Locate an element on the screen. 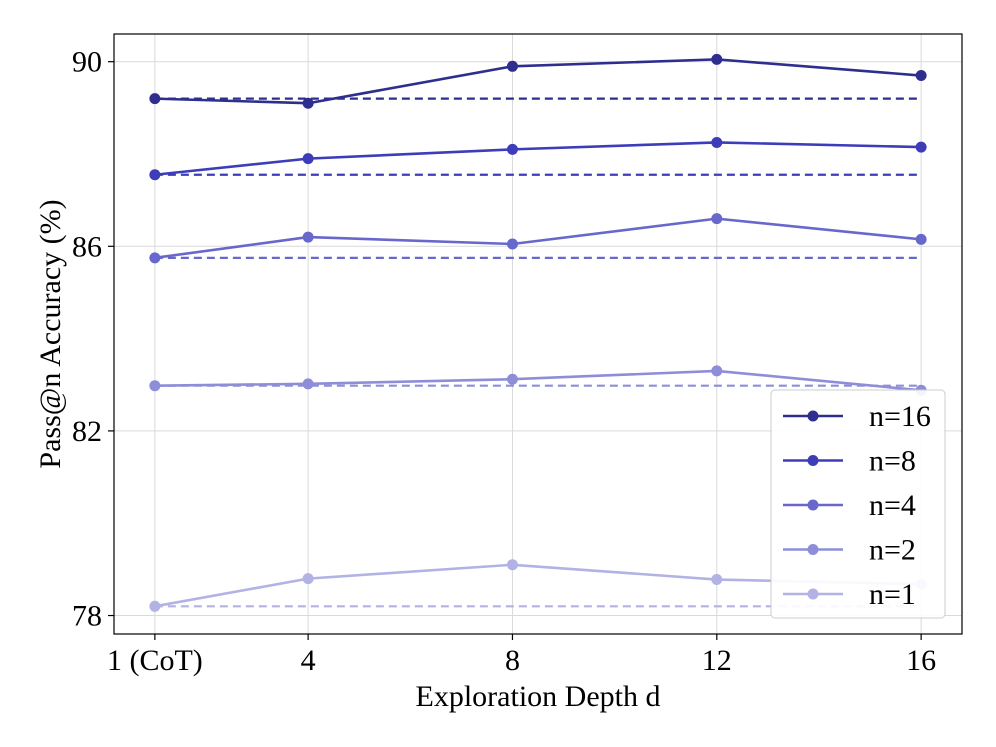 The image size is (996, 747). x-tick-label: 12 is located at coordinates (717, 660).